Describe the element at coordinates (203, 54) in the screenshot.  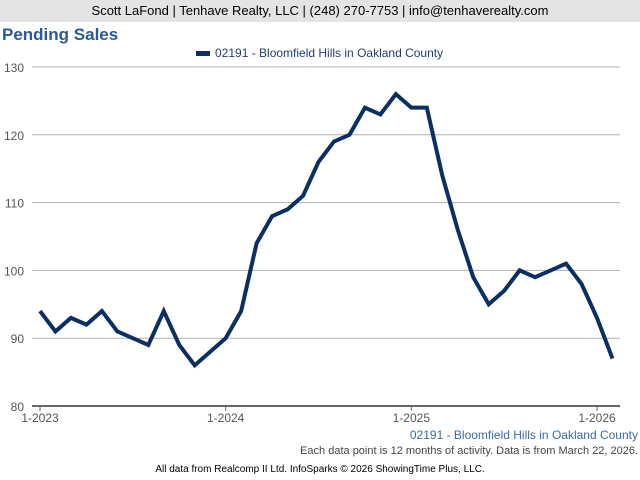
I see `legend-swatch` at that location.